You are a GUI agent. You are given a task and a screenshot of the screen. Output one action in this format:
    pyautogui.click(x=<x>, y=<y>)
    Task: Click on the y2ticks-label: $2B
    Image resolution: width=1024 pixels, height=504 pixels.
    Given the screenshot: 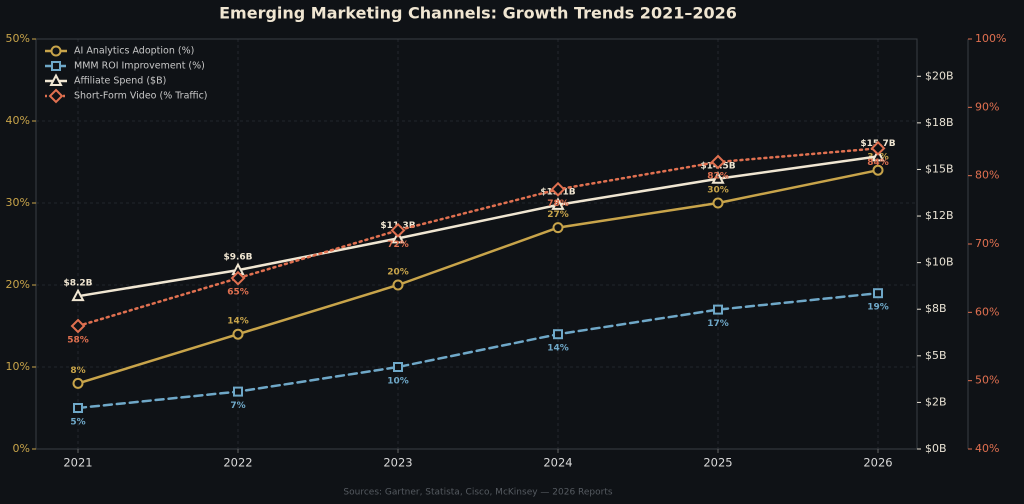 What is the action you would take?
    pyautogui.click(x=936, y=401)
    